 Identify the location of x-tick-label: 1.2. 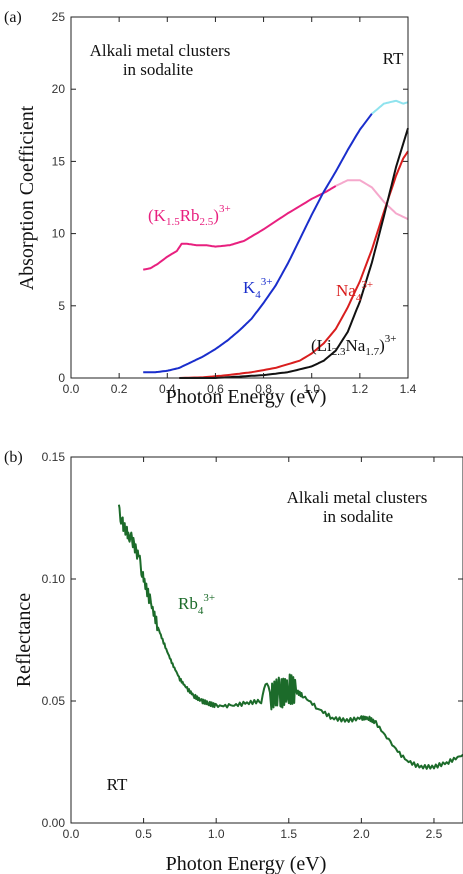
(360, 389).